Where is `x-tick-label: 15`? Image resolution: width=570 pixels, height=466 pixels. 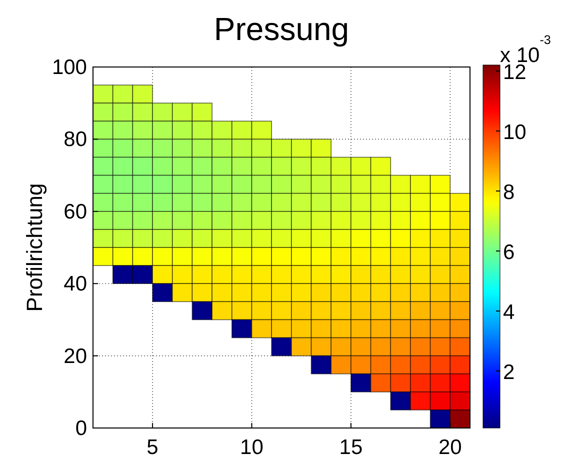
x-tick-label: 15 is located at coordinates (351, 447).